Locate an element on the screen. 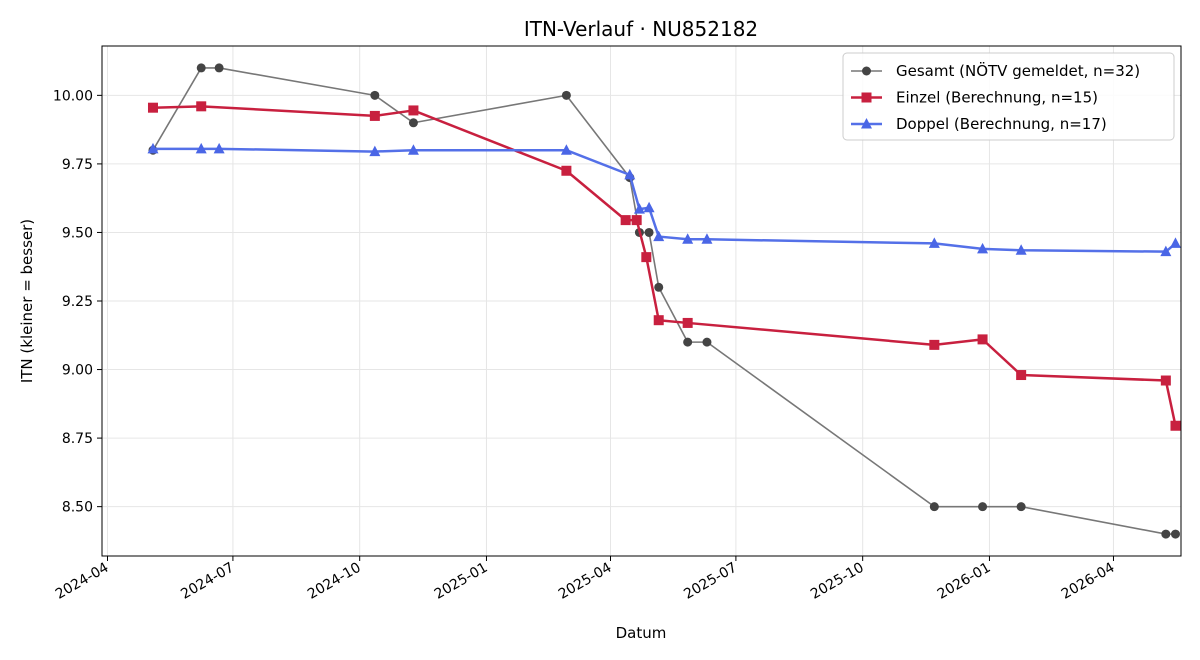  y-tick-label: 9.25 is located at coordinates (77, 302).